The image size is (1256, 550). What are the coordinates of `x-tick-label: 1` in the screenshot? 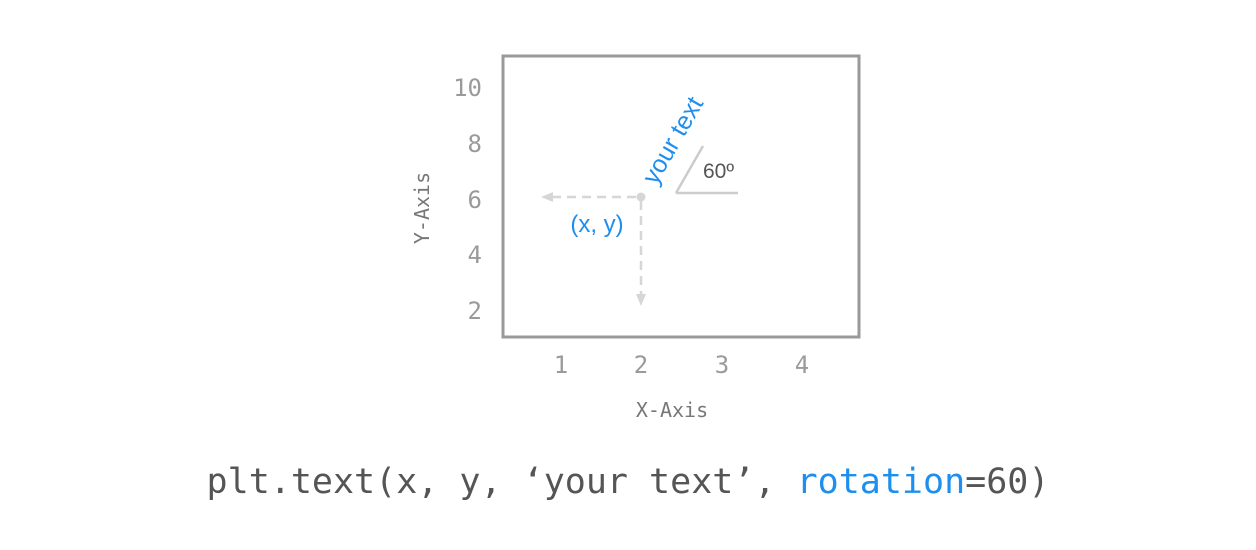 It's located at (561, 365).